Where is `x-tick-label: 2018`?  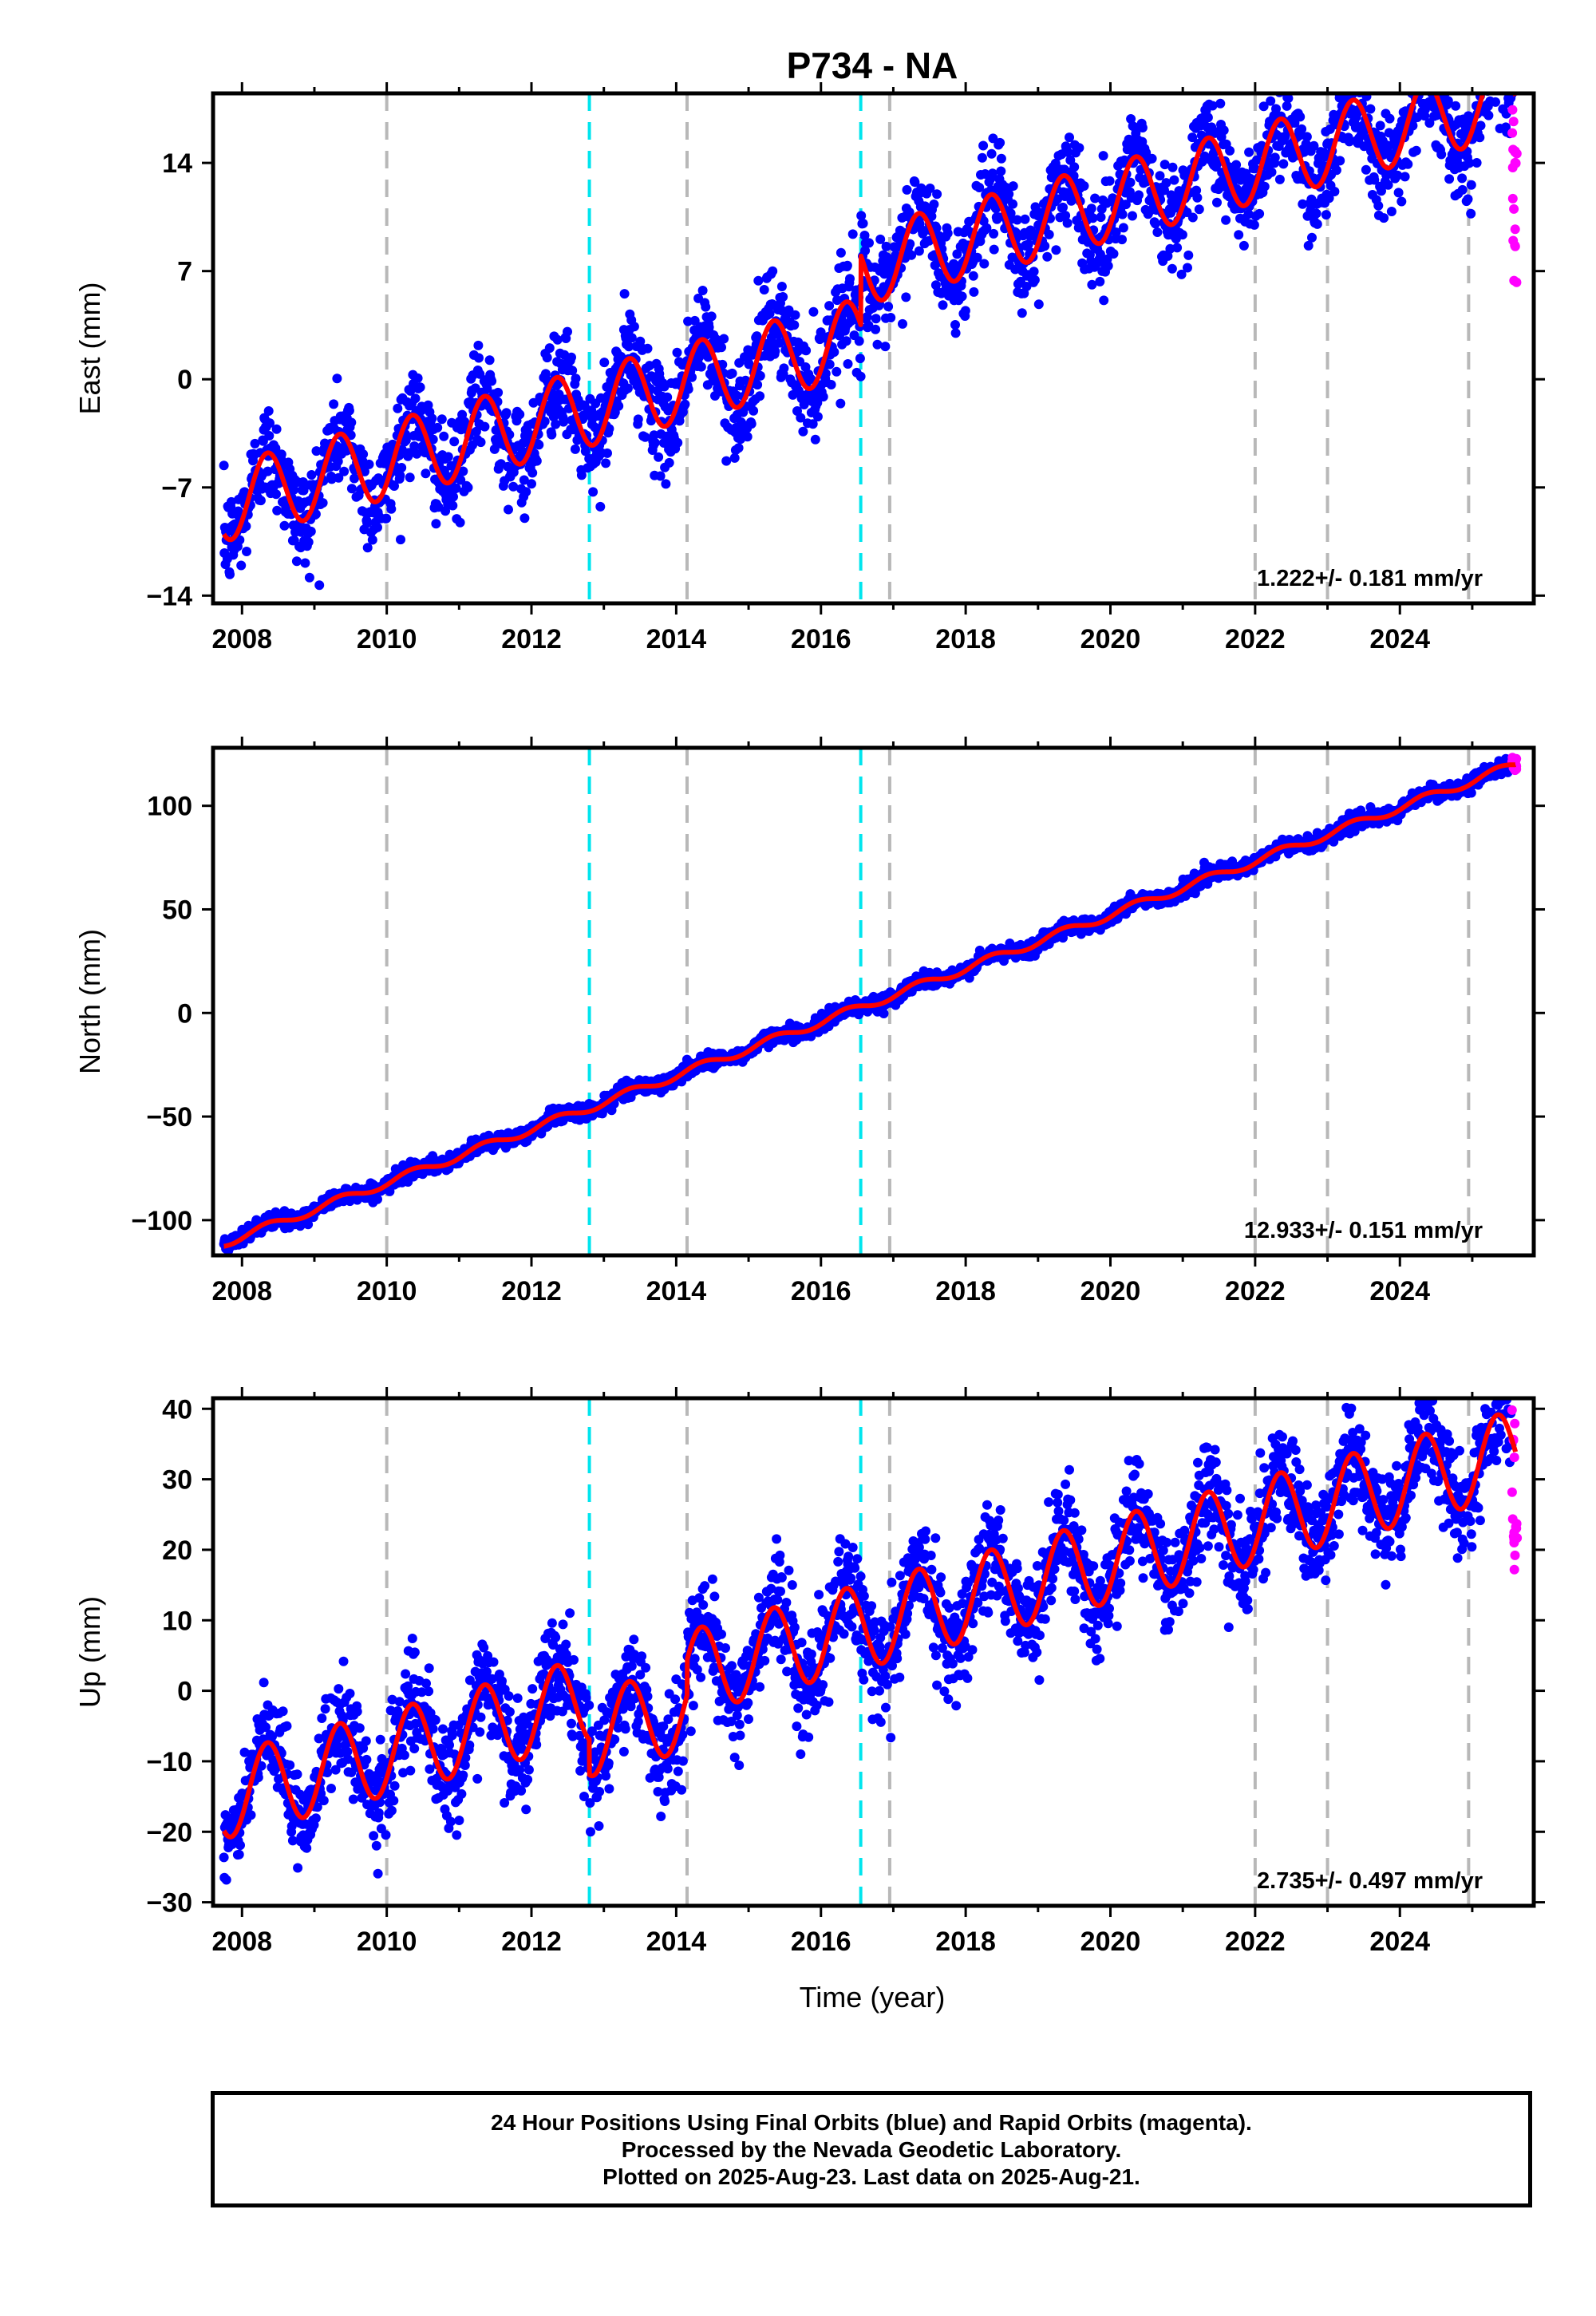
x-tick-label: 2018 is located at coordinates (965, 639).